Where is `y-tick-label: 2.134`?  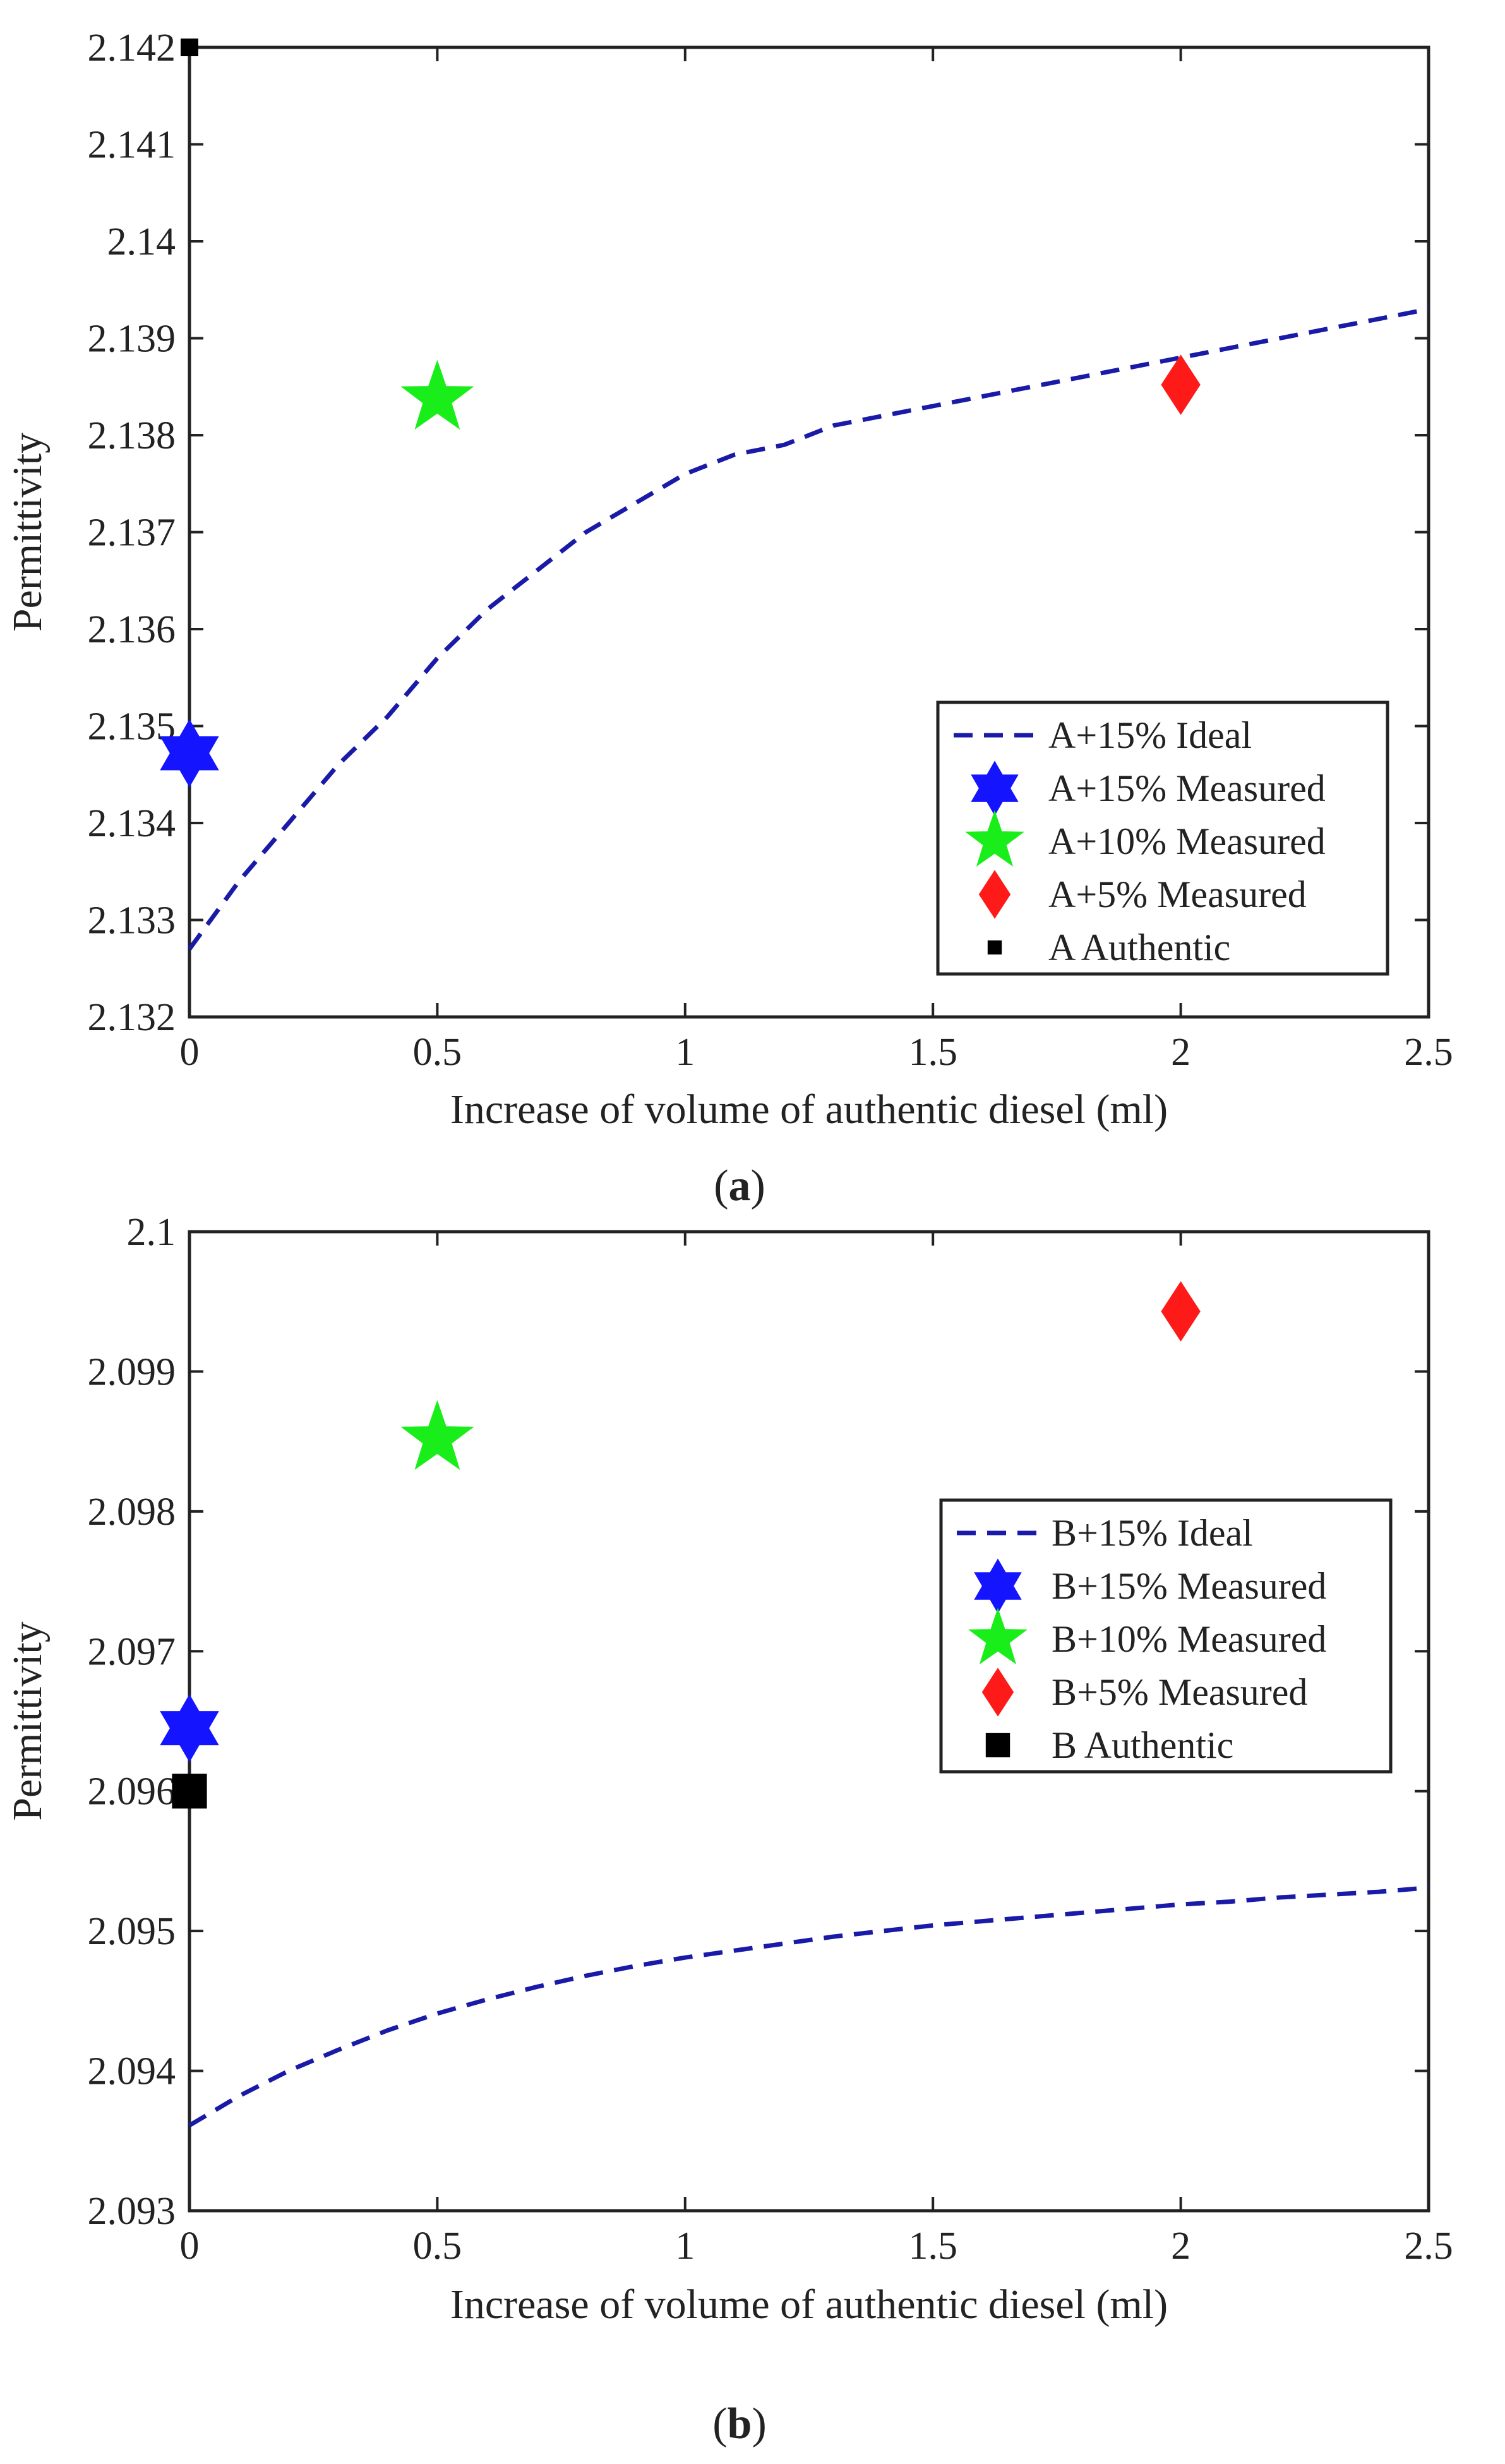
y-tick-label: 2.134 is located at coordinates (132, 823).